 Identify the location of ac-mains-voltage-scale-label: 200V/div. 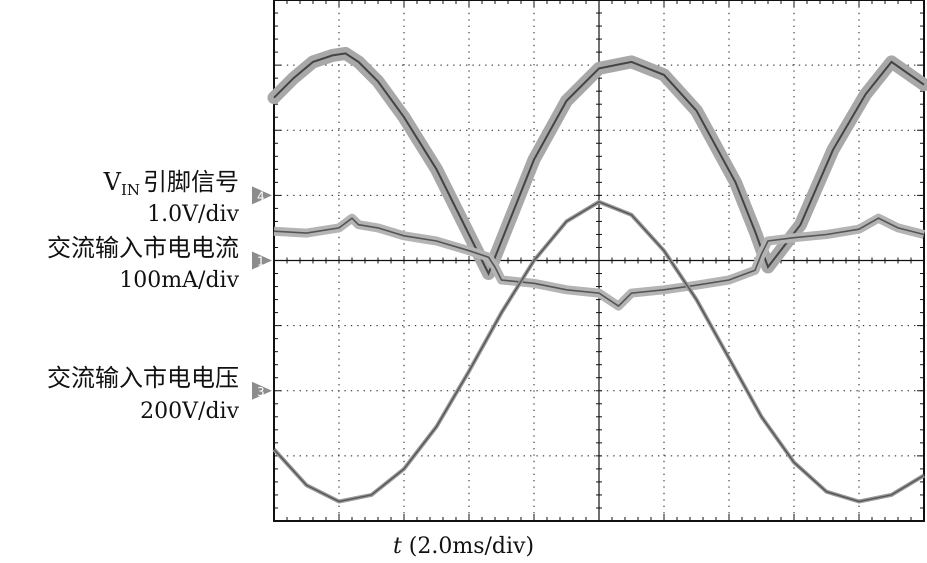
(189, 411).